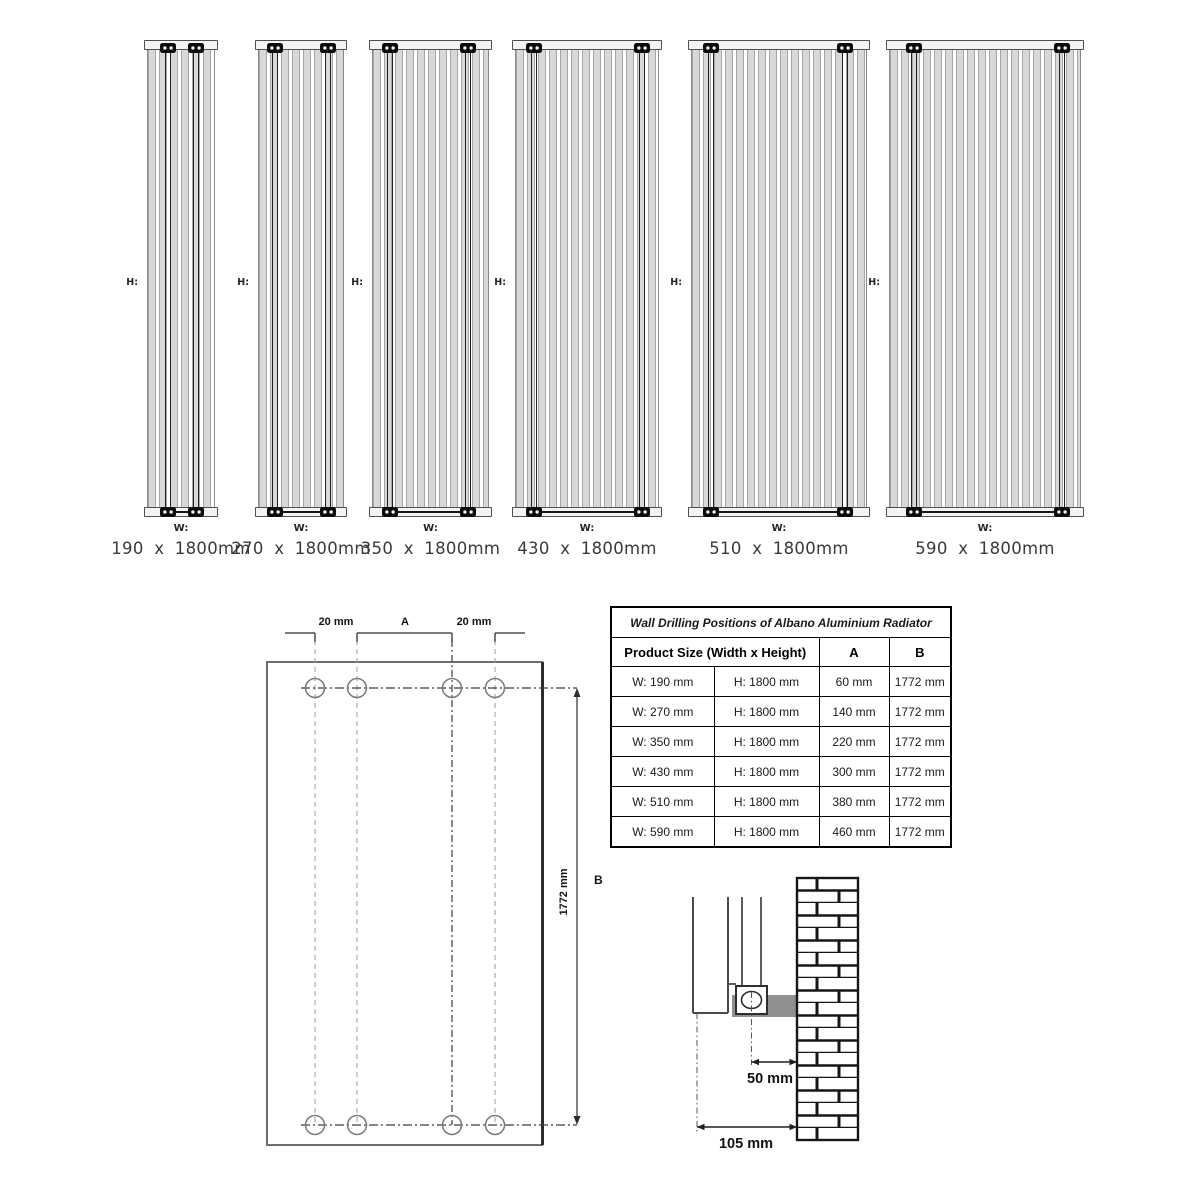 The width and height of the screenshot is (1200, 1200). I want to click on cell-width: W: 430 mm, so click(662, 771).